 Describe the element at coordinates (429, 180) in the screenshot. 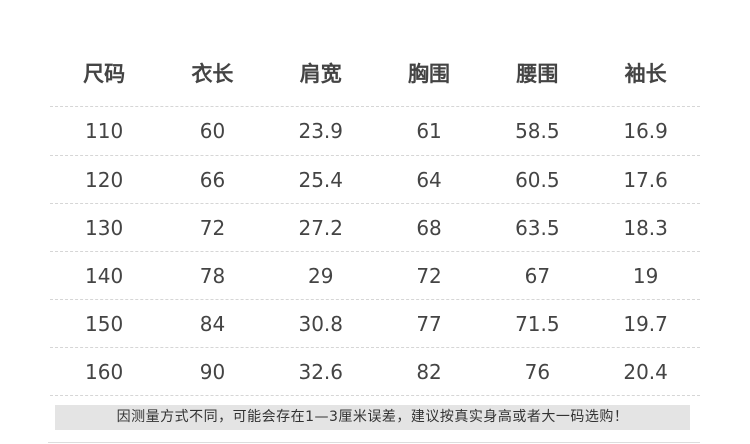

I see `table-cell: 64` at that location.